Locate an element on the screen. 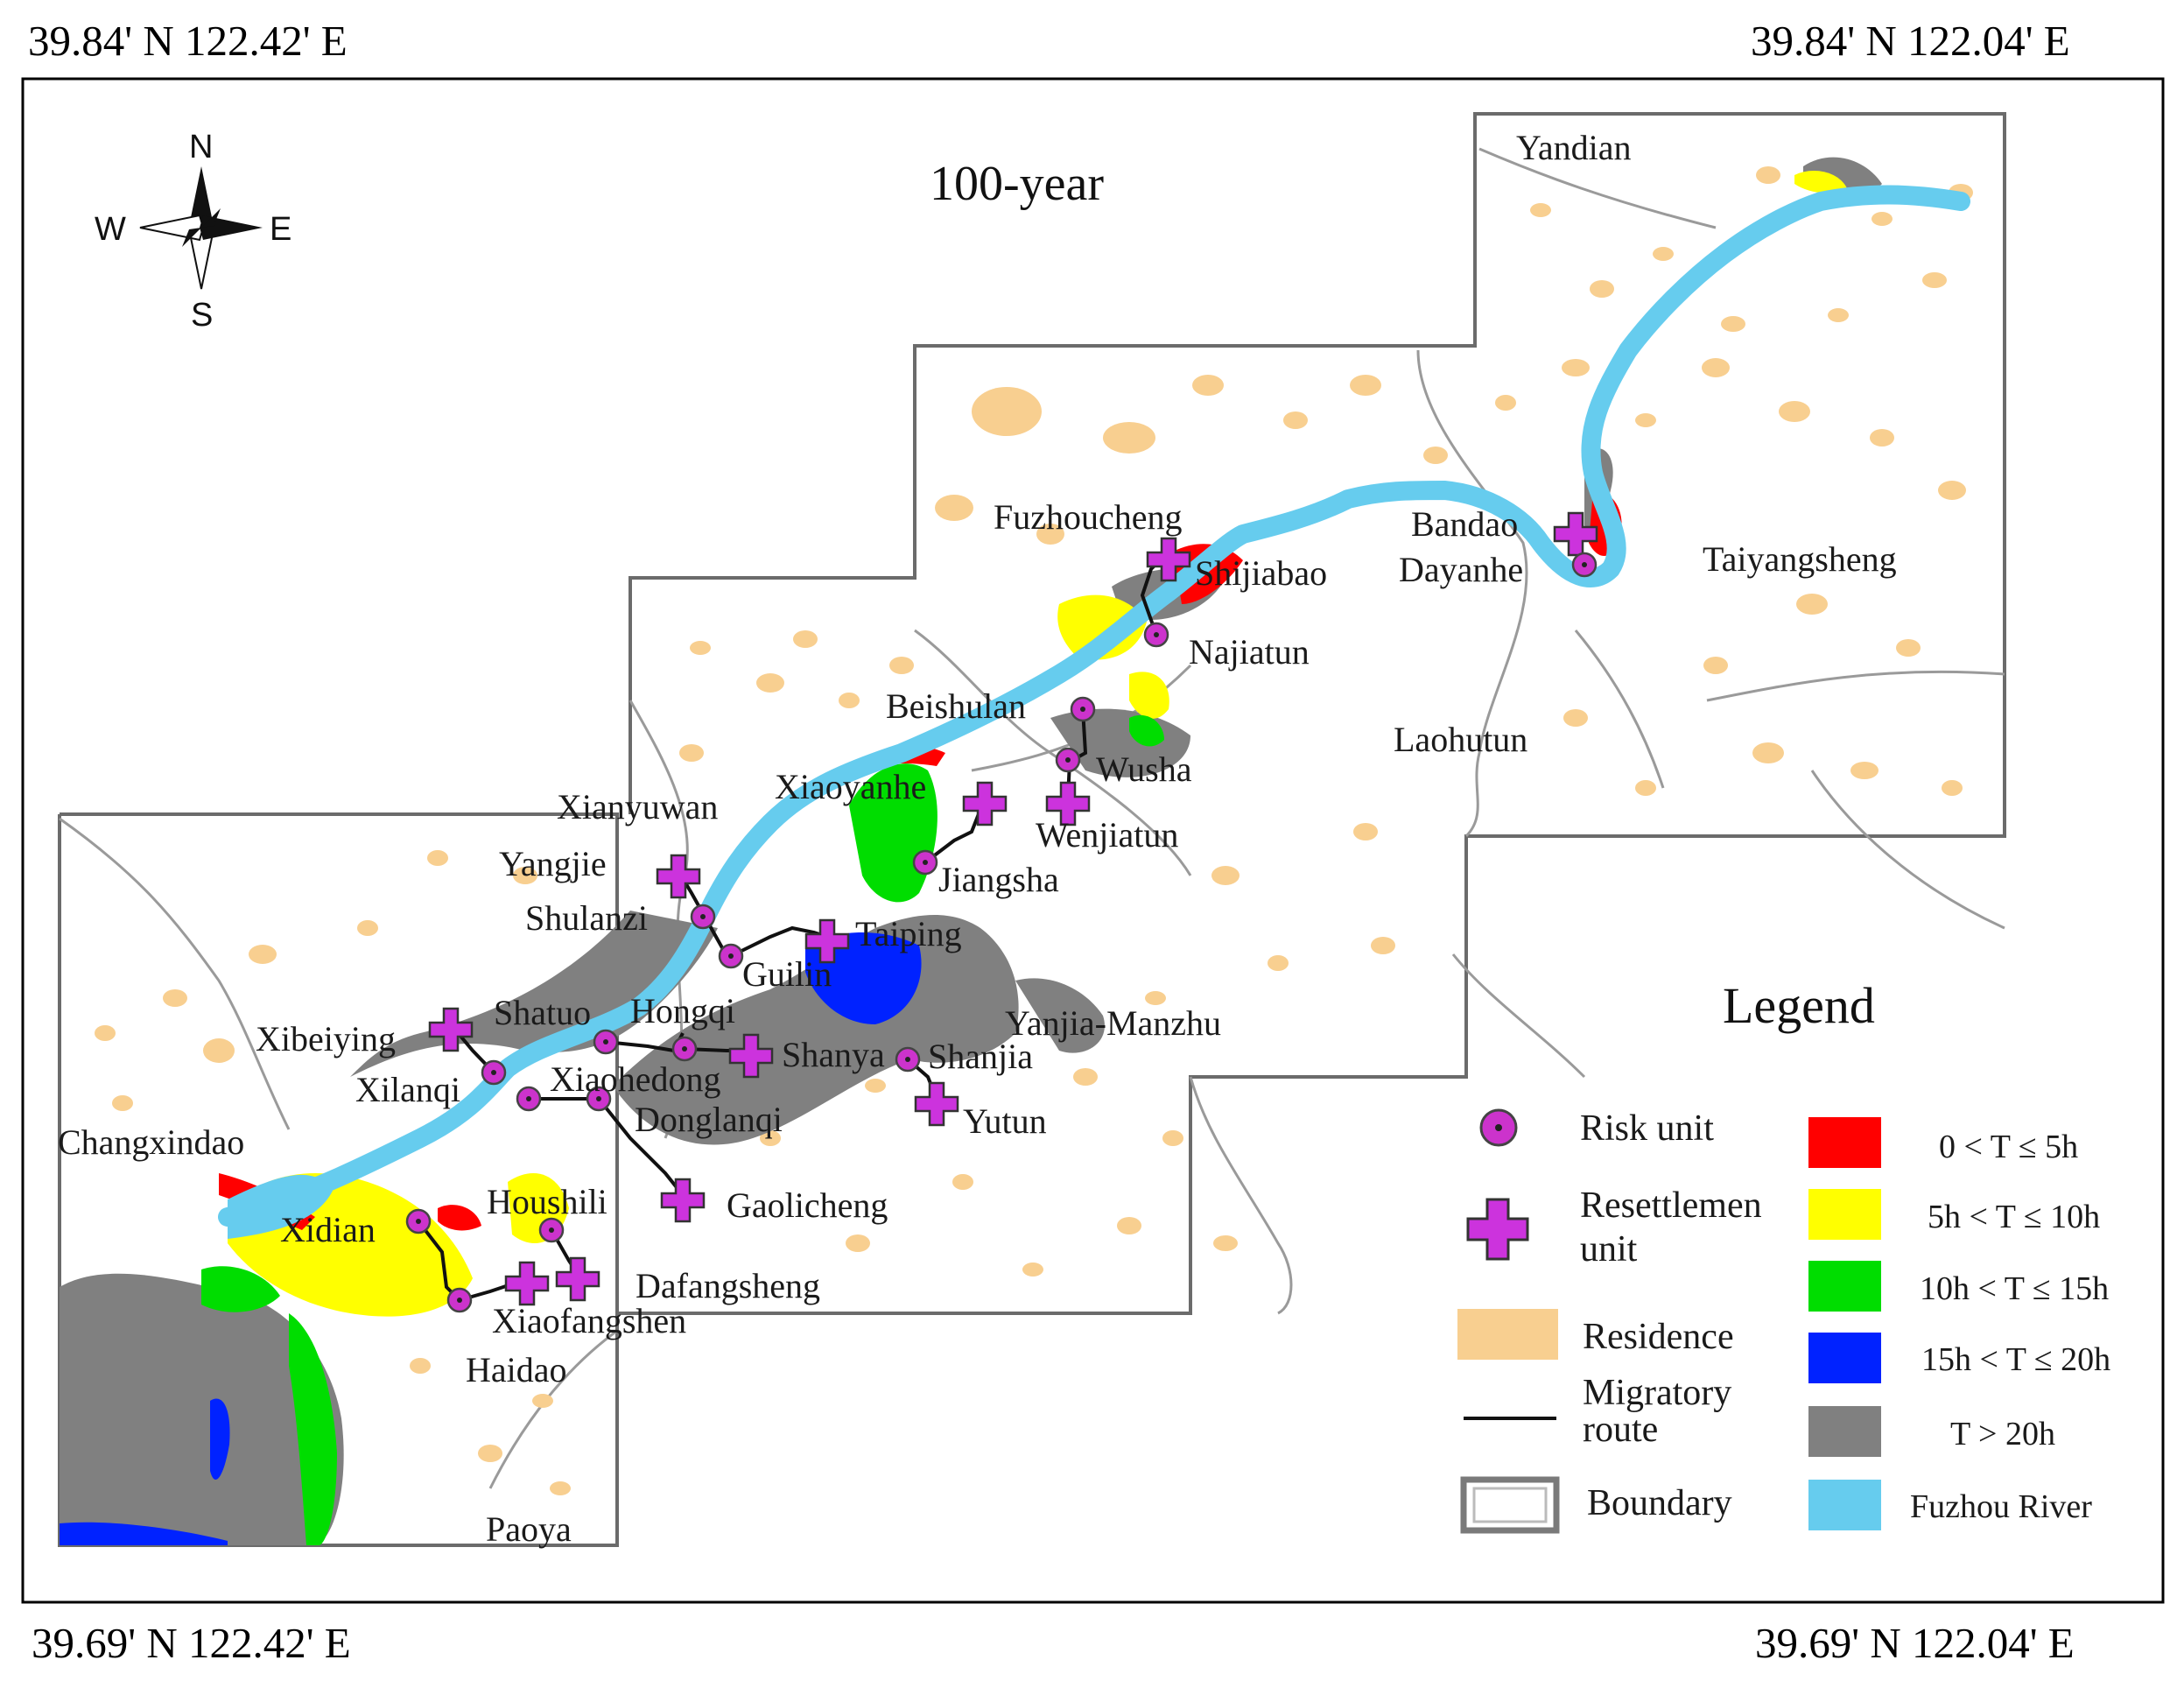 The image size is (2184, 1681). place-label: Jiangsha is located at coordinates (998, 879).